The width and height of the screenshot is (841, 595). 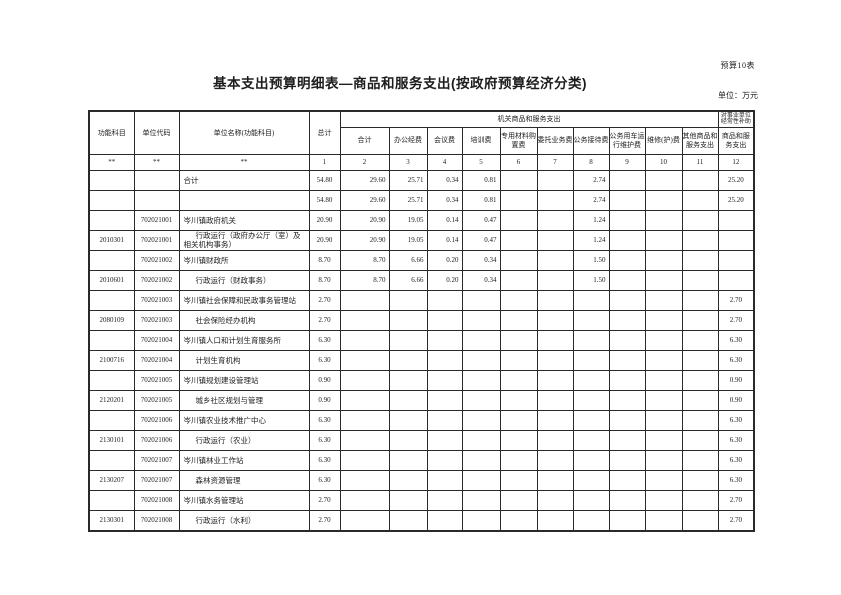 What do you see at coordinates (364, 162) in the screenshot?
I see `col-number: 2` at bounding box center [364, 162].